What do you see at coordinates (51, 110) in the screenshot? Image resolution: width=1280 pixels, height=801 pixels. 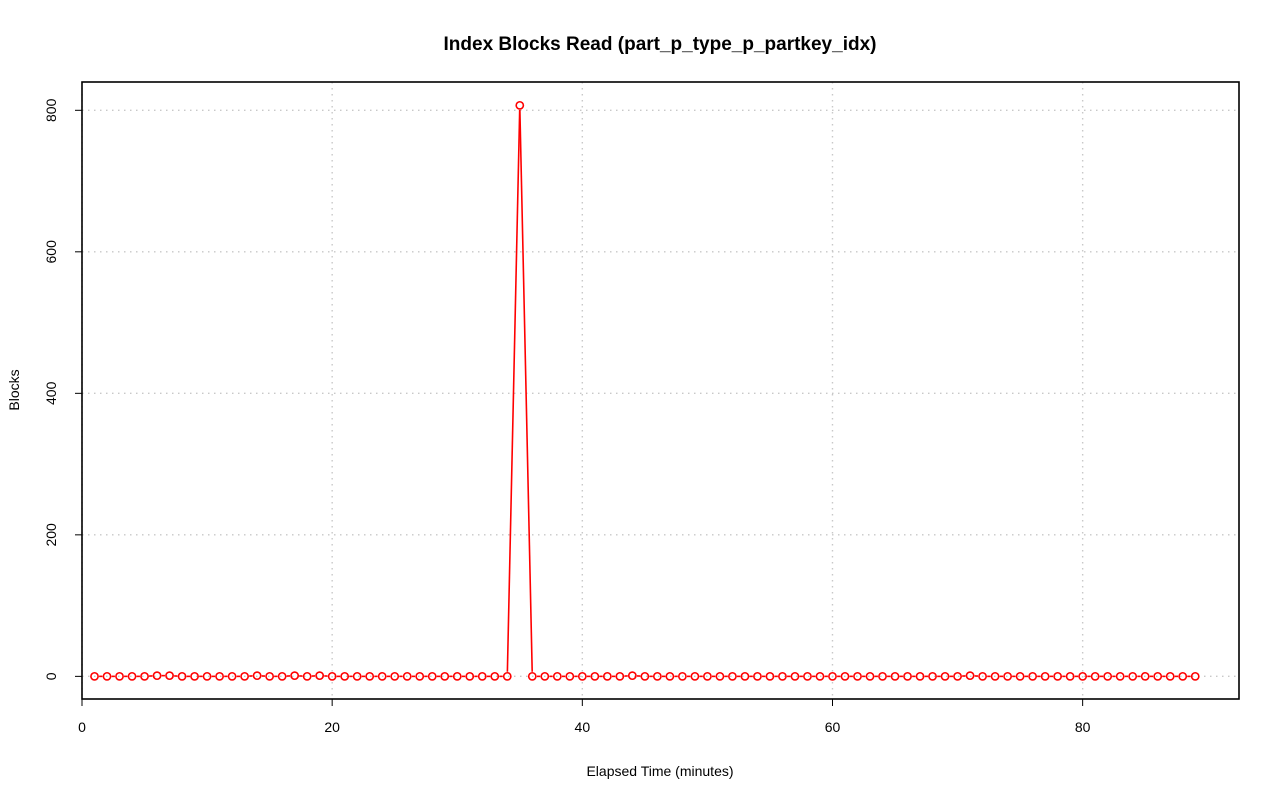 I see `y-tick-label: 800` at bounding box center [51, 110].